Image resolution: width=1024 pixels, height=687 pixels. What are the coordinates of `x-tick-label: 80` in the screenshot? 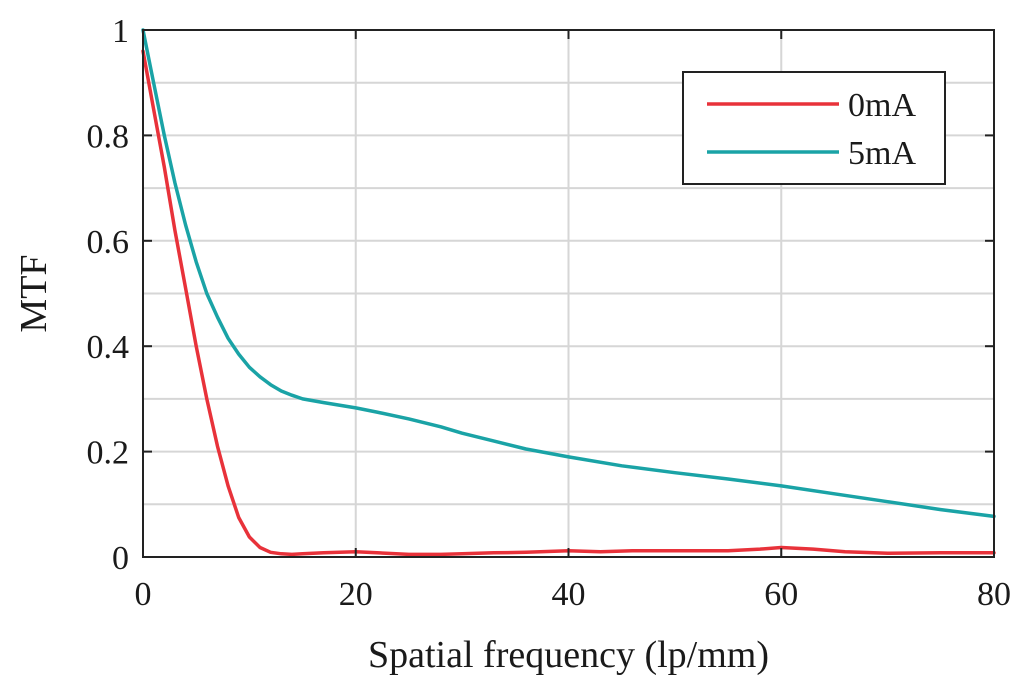 It's located at (994, 594).